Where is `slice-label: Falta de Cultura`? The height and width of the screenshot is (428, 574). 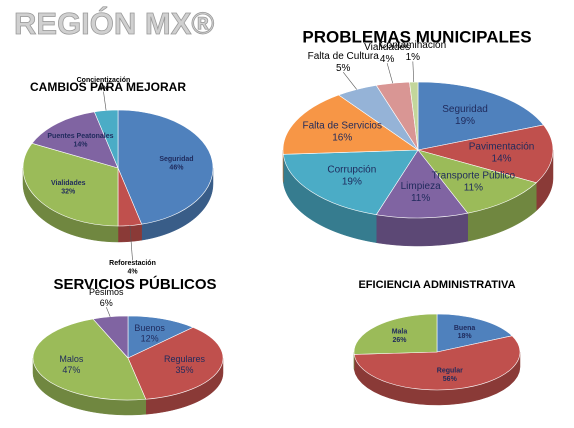 slice-label: Falta de Cultura is located at coordinates (344, 56).